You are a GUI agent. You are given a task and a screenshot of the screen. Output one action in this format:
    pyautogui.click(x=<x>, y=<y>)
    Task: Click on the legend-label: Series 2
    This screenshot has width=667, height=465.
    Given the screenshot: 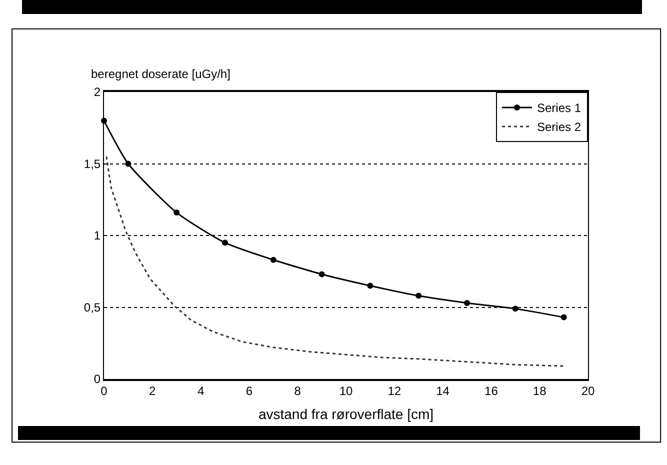 What is the action you would take?
    pyautogui.click(x=559, y=127)
    